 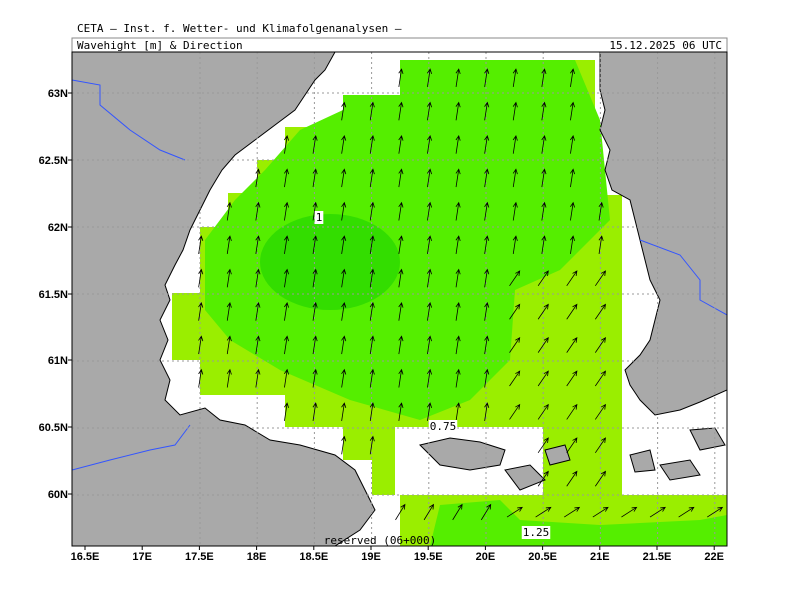 I want to click on lon-label: 22E, so click(x=714, y=557).